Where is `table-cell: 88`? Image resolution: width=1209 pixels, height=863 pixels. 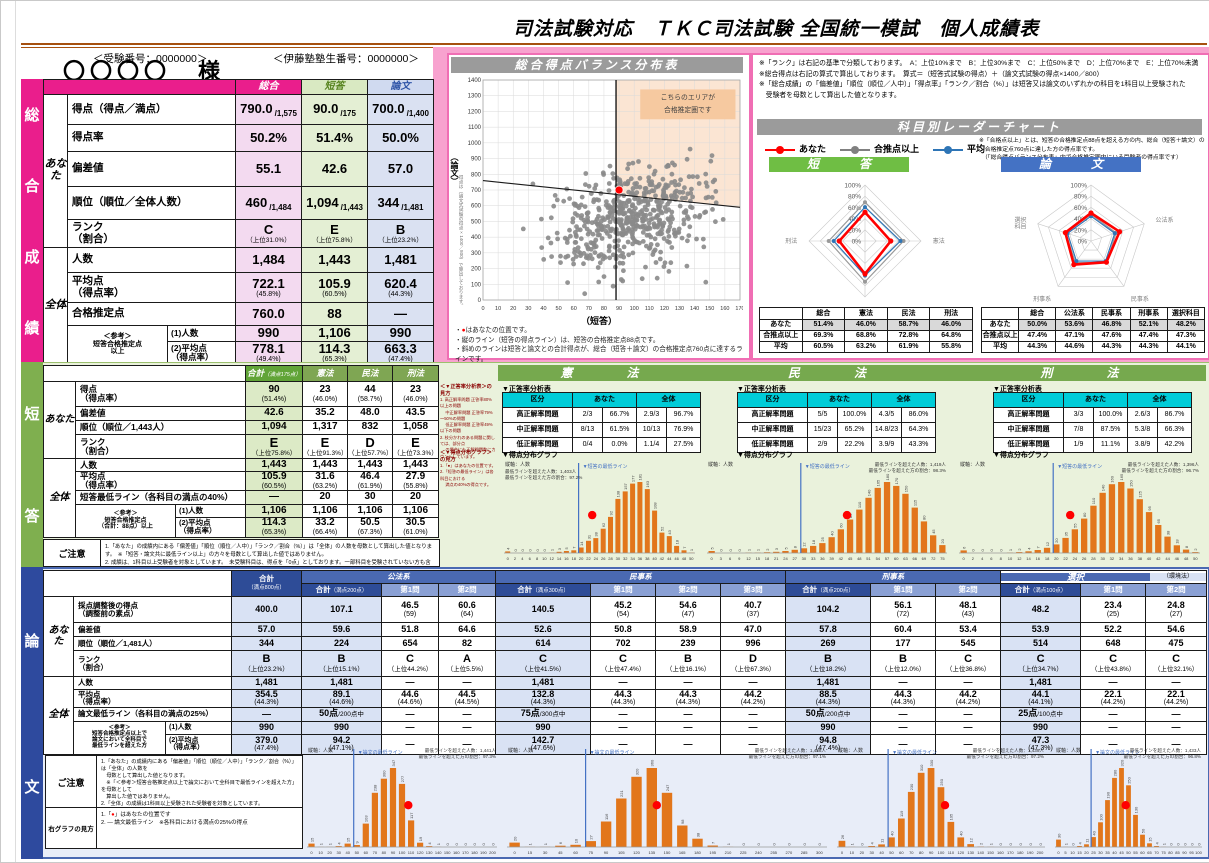
table-cell: 88 is located at coordinates (335, 314).